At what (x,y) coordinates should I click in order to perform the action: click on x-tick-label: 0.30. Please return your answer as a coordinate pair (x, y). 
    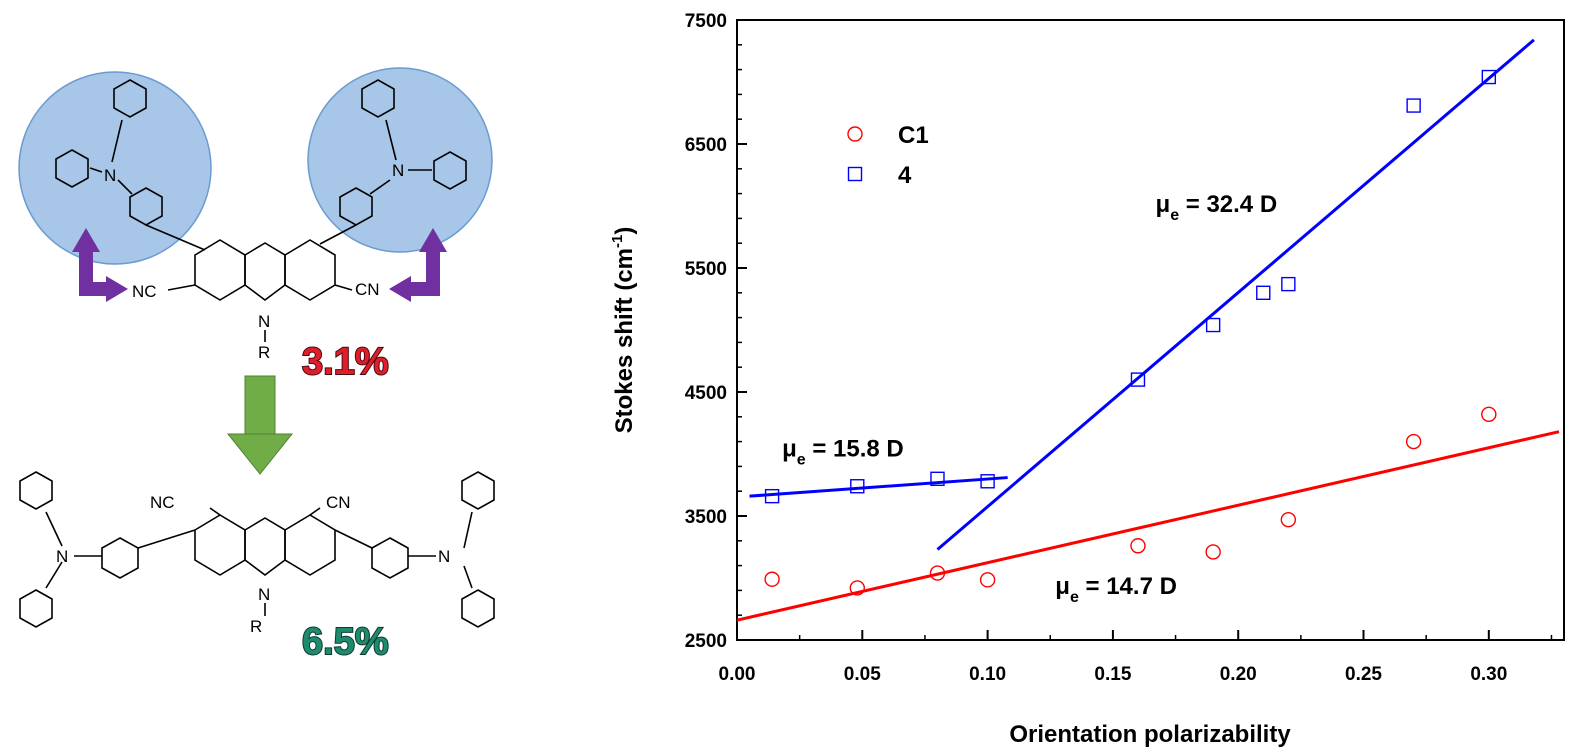
    Looking at the image, I should click on (1488, 674).